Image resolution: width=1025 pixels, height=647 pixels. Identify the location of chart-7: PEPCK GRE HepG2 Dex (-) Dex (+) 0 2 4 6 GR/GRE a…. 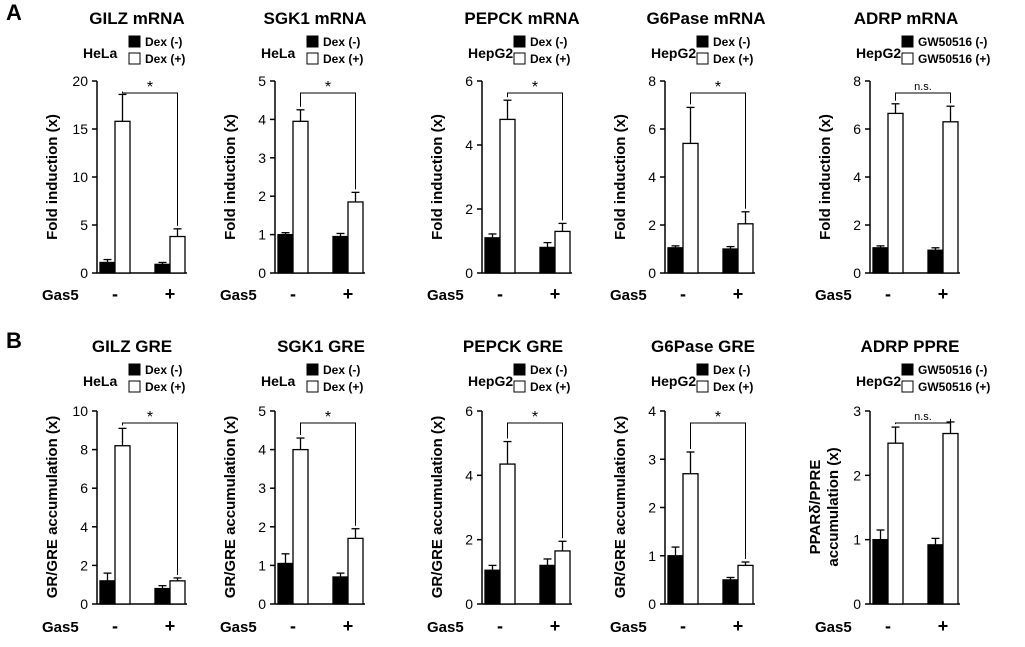
(499, 486).